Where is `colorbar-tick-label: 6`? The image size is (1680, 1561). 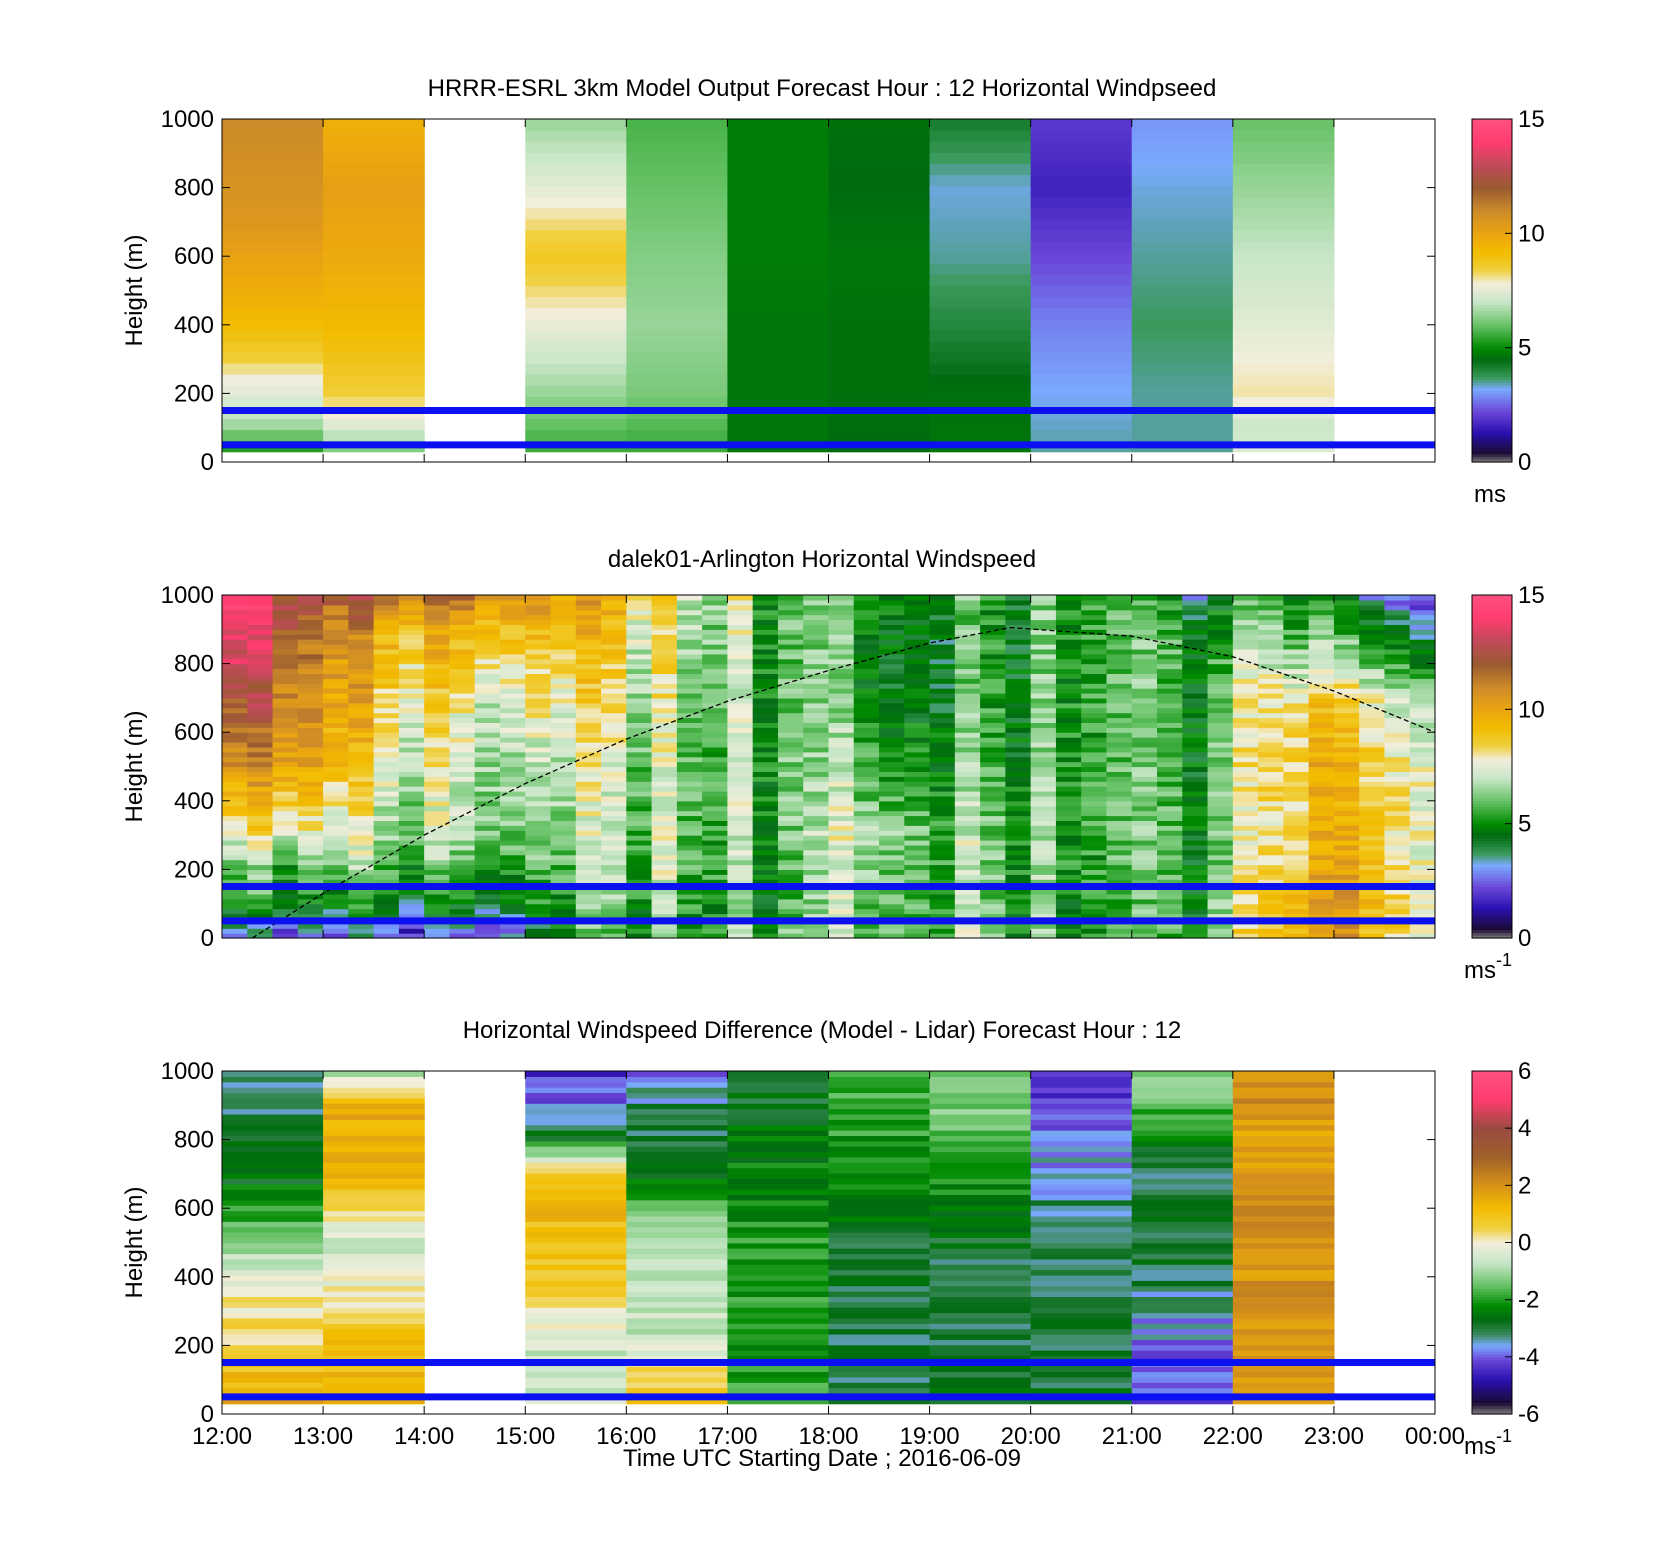
colorbar-tick-label: 6 is located at coordinates (1524, 1071).